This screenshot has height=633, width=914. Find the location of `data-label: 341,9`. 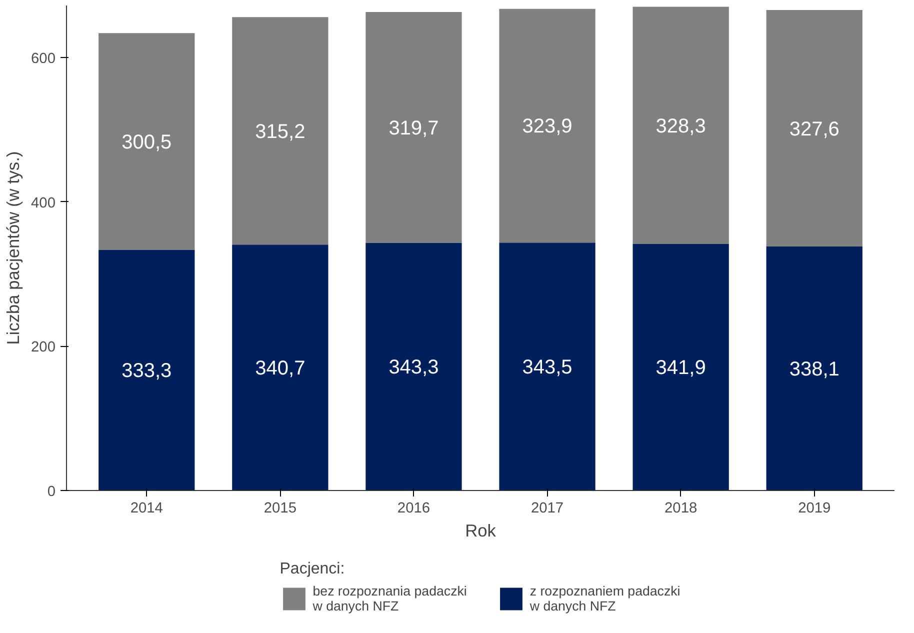

data-label: 341,9 is located at coordinates (681, 368).